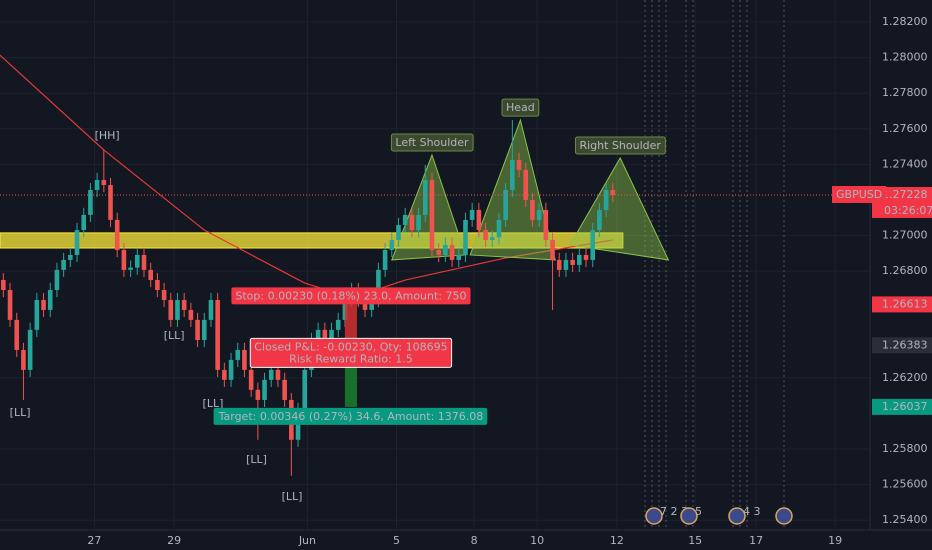 This screenshot has height=550, width=932. Describe the element at coordinates (351, 352) in the screenshot. I see `closed-box` at that location.